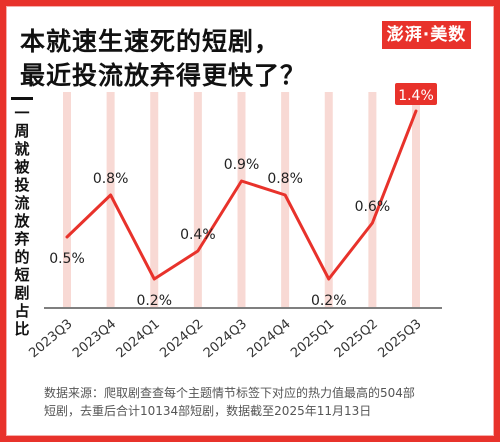  What do you see at coordinates (328, 199) in the screenshot?
I see `category-stripe-2025q1` at bounding box center [328, 199].